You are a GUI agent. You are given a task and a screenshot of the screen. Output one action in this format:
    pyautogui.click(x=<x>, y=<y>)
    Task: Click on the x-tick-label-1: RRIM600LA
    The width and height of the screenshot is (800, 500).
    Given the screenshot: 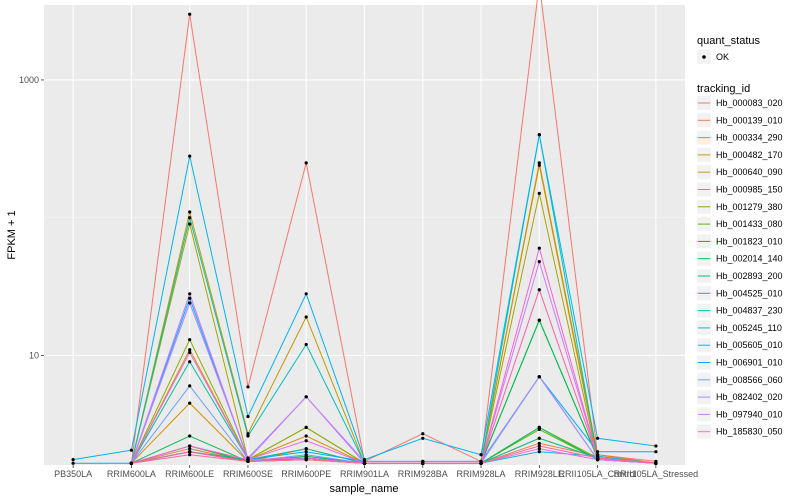 What is the action you would take?
    pyautogui.click(x=131, y=474)
    